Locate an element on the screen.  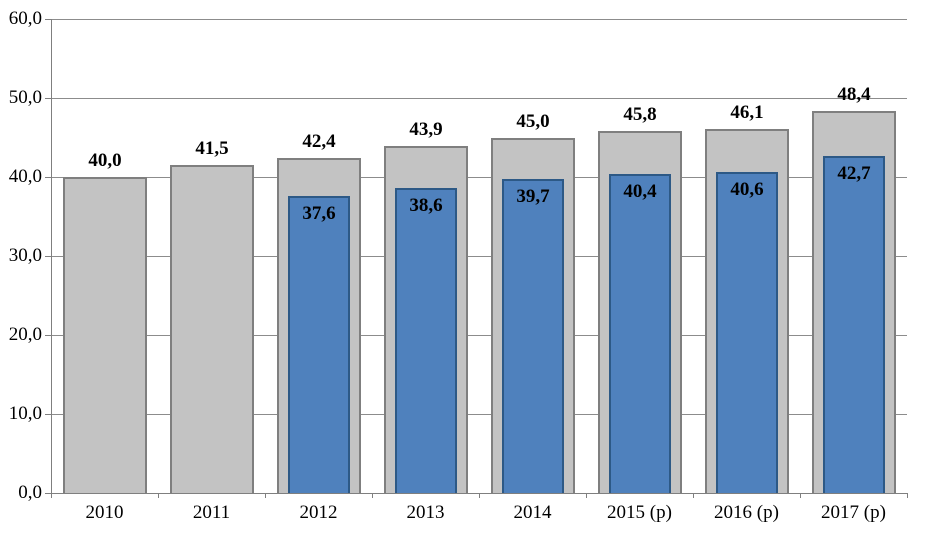
bar-label-outer-gray-2015 (p): 45,8 is located at coordinates (640, 114).